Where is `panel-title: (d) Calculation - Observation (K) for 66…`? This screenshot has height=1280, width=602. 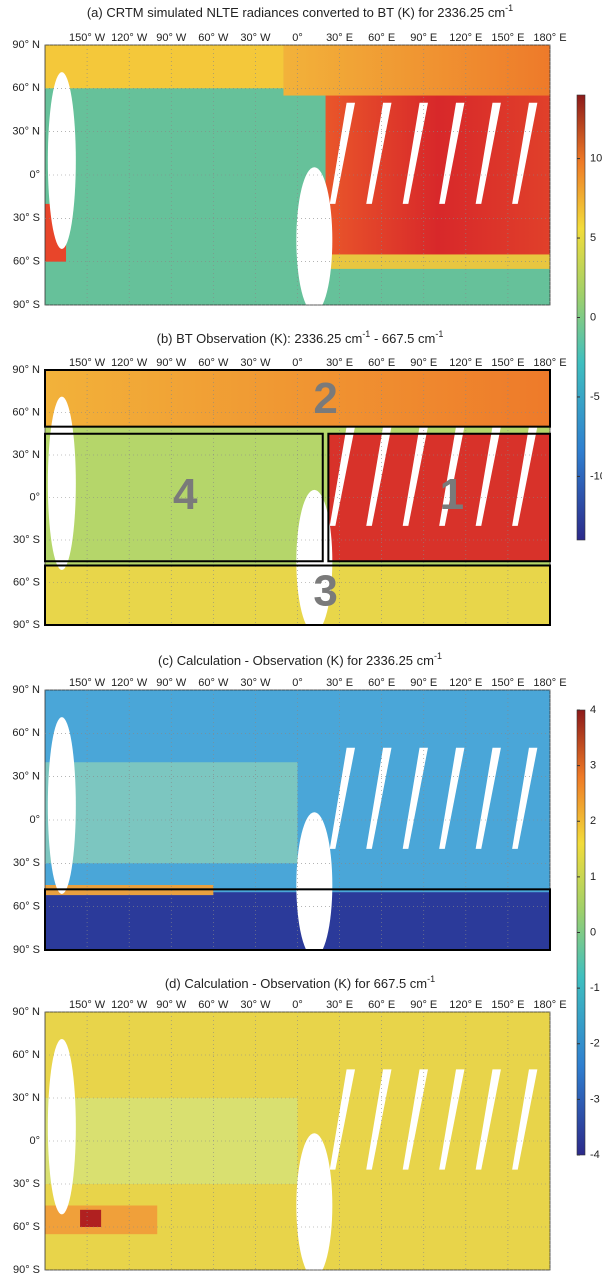 panel-title: (d) Calculation - Observation (K) for 66… is located at coordinates (300, 982).